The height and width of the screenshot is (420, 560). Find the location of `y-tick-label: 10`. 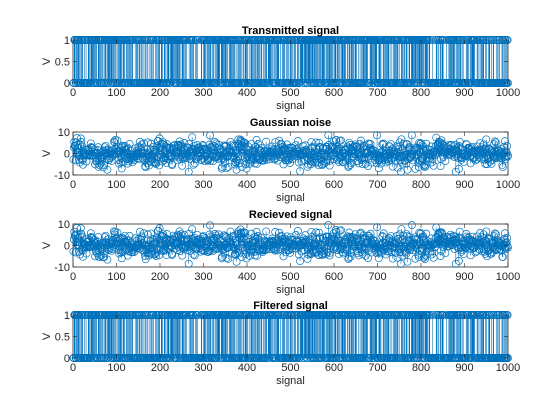

y-tick-label: 10 is located at coordinates (64, 133).